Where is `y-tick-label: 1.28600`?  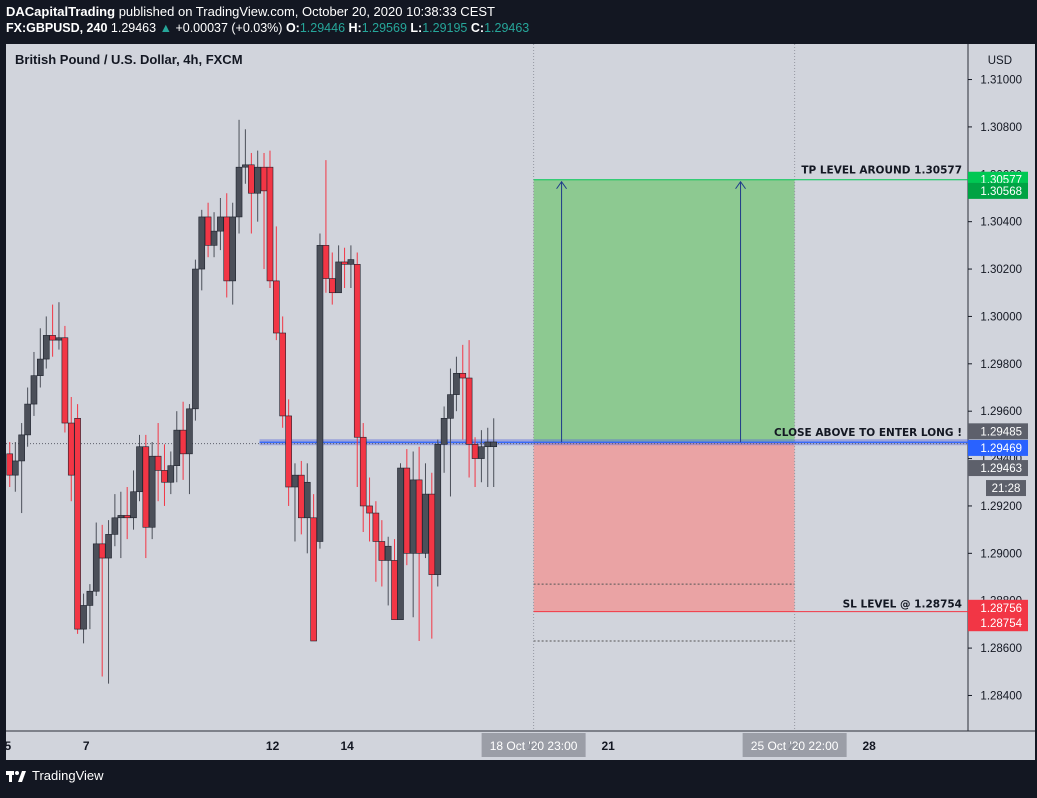 y-tick-label: 1.28600 is located at coordinates (1001, 649).